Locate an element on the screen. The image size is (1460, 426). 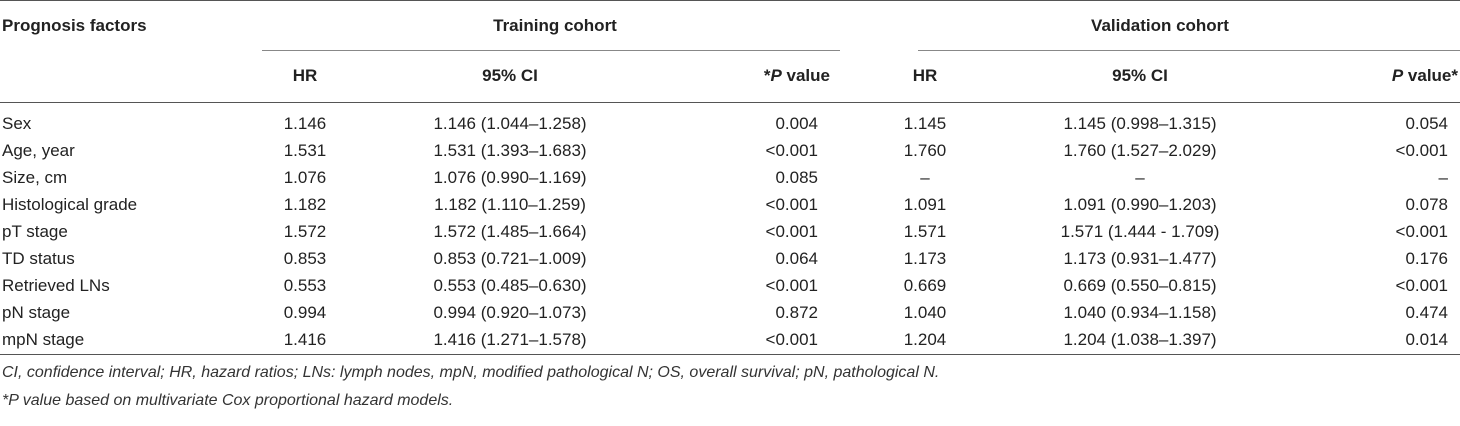
ci-cell: 1.572 (1.485–1.664) is located at coordinates (510, 231).